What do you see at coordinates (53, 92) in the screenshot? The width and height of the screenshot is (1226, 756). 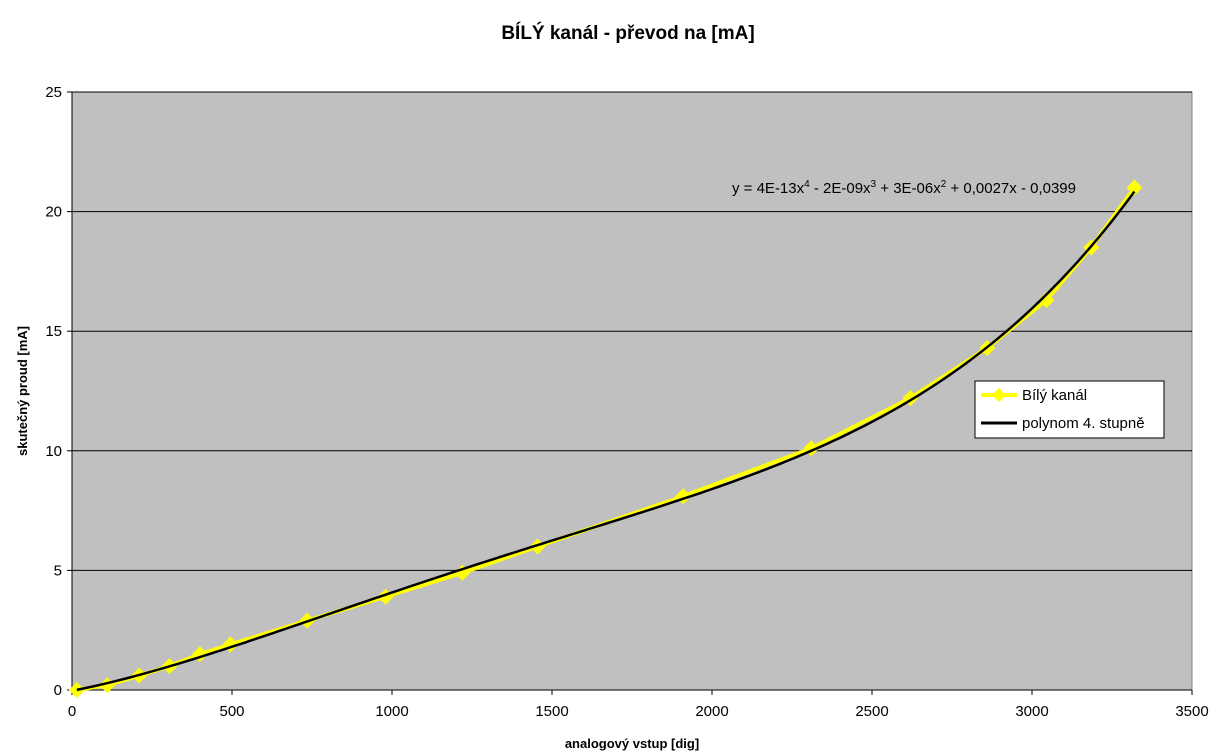 I see `y-tick-label-5: 25` at bounding box center [53, 92].